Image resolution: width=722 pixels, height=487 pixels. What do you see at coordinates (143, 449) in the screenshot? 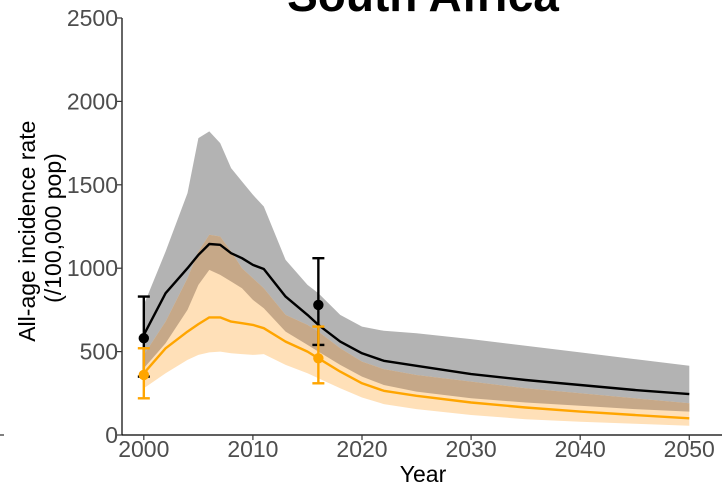
I see `x-tick-label-2000: 2000` at bounding box center [143, 449].